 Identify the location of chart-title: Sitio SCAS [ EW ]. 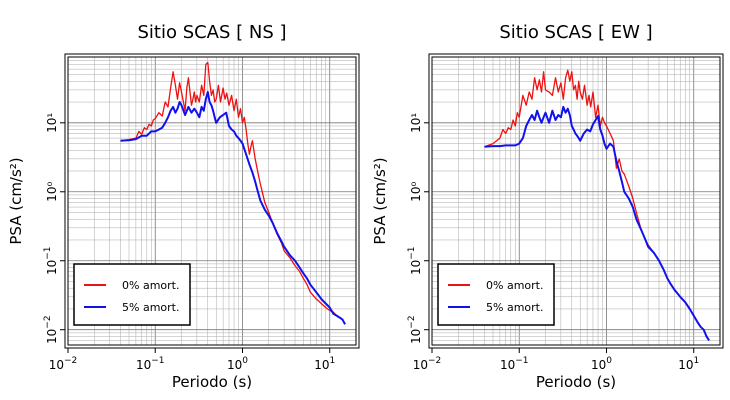
(575, 32).